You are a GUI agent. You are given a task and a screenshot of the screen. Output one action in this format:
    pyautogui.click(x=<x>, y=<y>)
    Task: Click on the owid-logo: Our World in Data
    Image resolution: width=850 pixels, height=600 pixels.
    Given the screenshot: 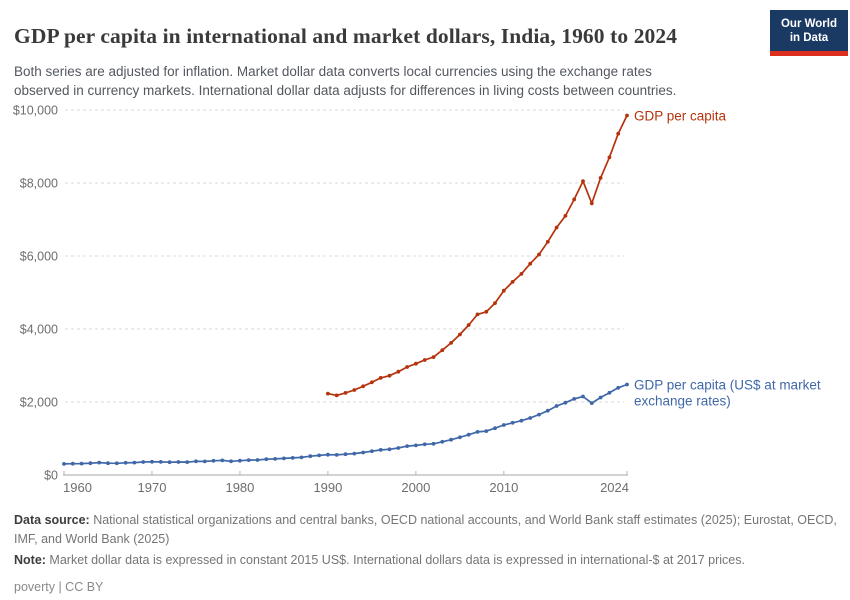 What is the action you would take?
    pyautogui.click(x=809, y=33)
    